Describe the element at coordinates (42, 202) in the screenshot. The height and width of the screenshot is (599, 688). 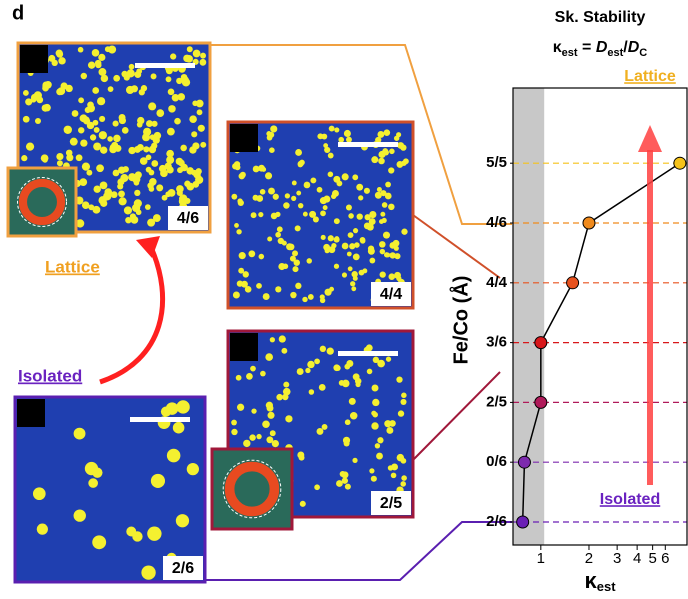
I see `fft-ring` at that location.